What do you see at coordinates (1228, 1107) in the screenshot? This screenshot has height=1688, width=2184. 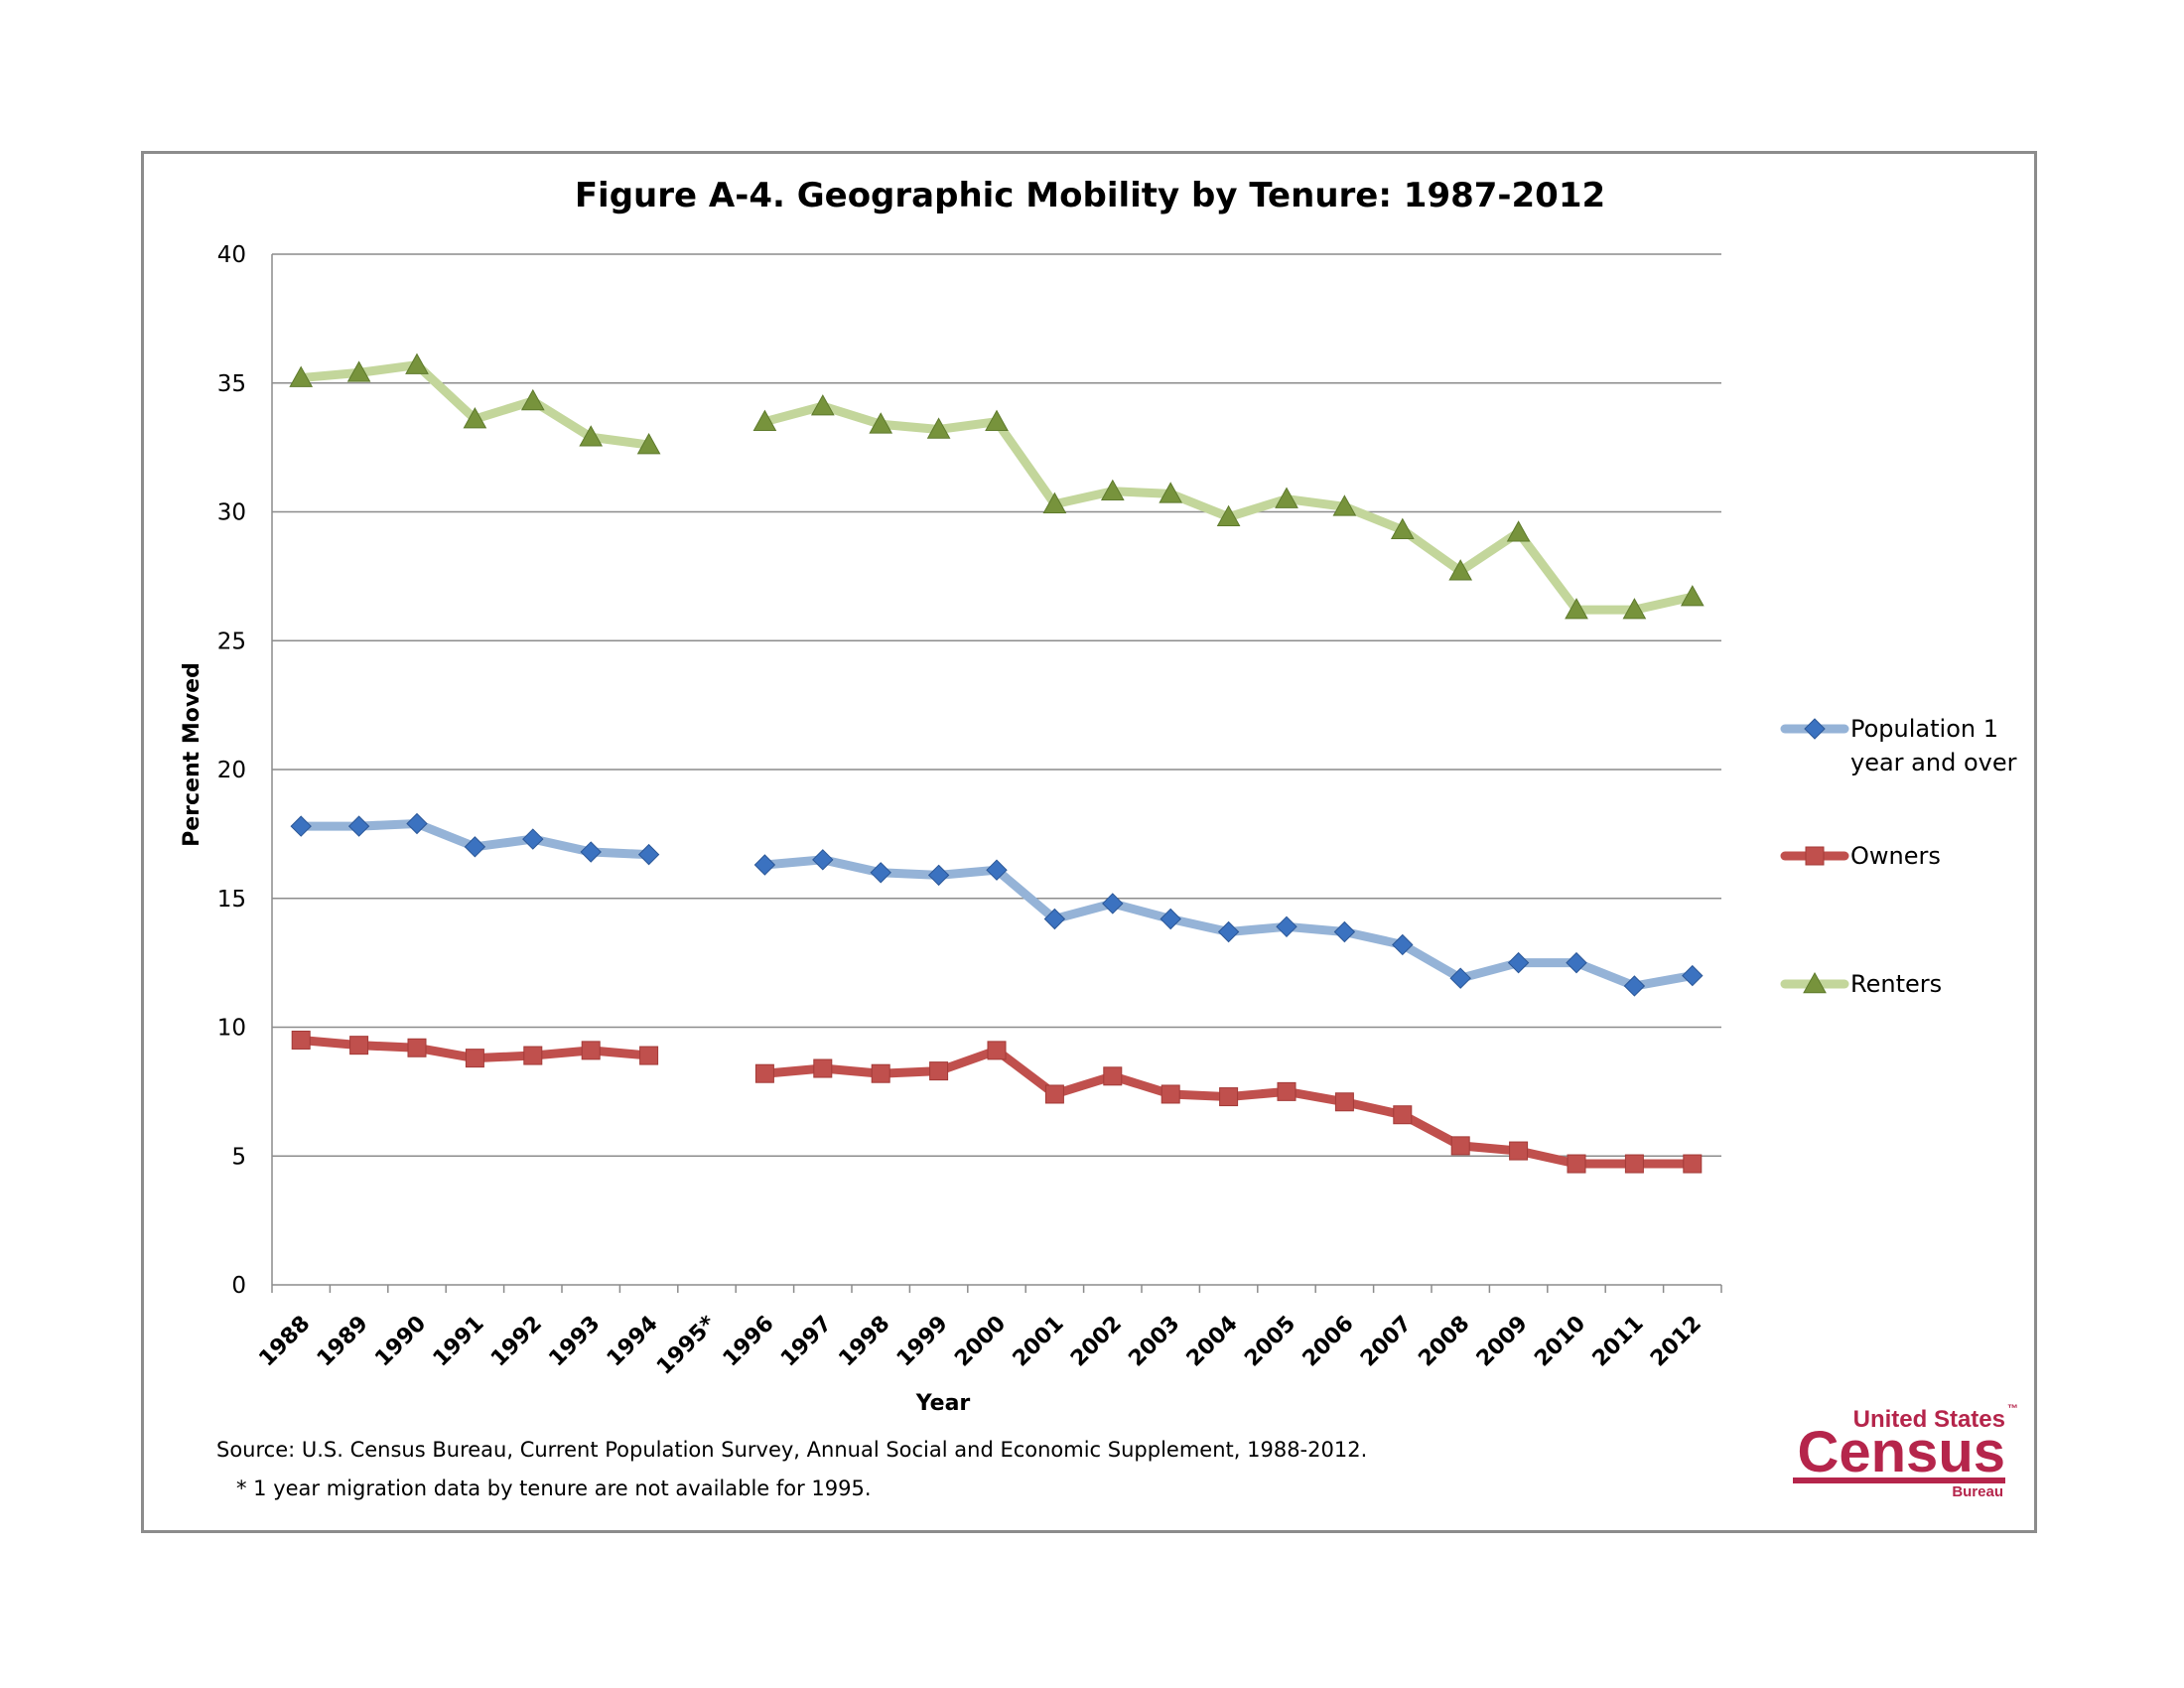 I see `series-line` at bounding box center [1228, 1107].